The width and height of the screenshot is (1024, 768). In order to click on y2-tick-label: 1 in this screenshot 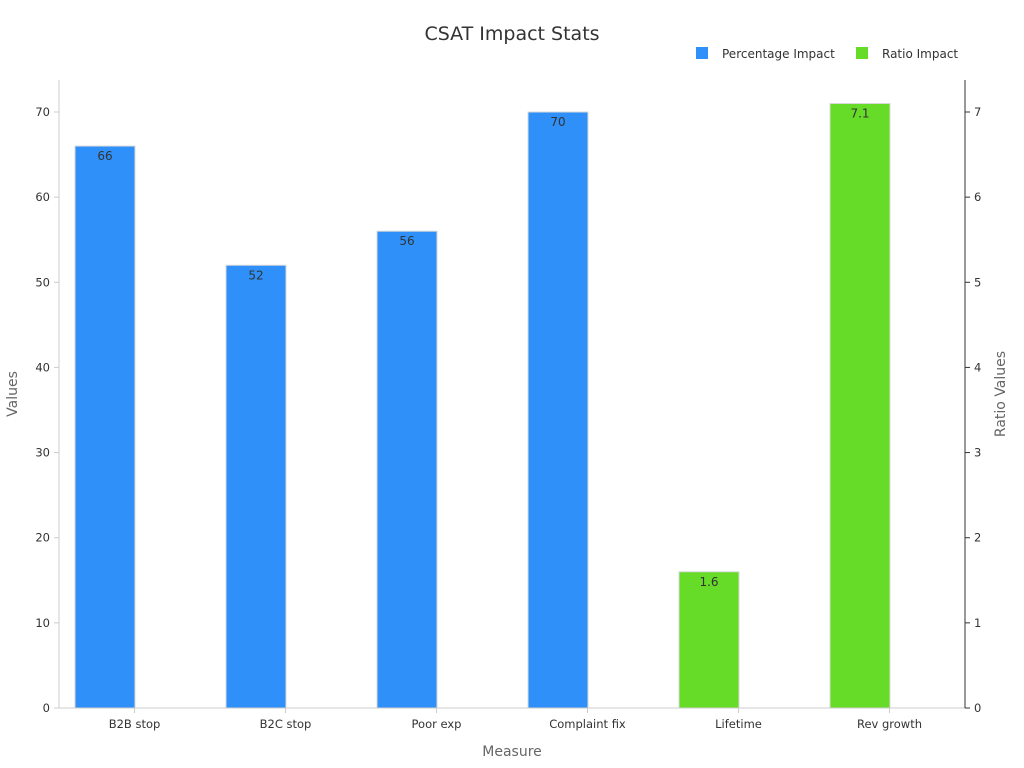, I will do `click(977, 623)`.